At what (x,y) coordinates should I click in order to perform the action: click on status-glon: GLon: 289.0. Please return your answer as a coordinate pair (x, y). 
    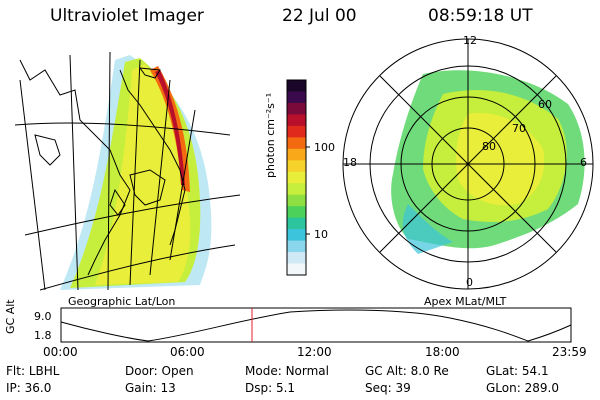
    Looking at the image, I should click on (522, 388).